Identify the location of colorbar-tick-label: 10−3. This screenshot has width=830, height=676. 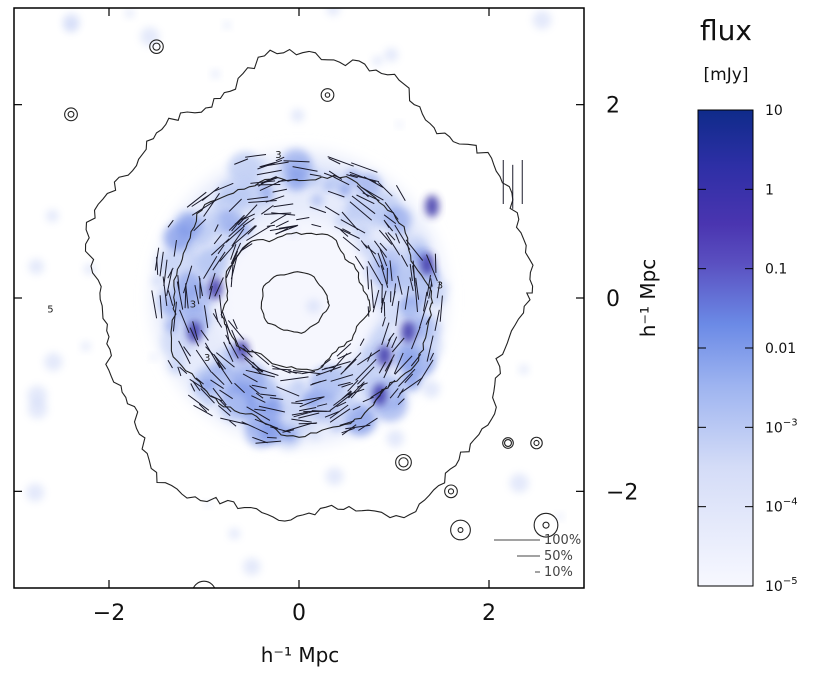
(781, 426).